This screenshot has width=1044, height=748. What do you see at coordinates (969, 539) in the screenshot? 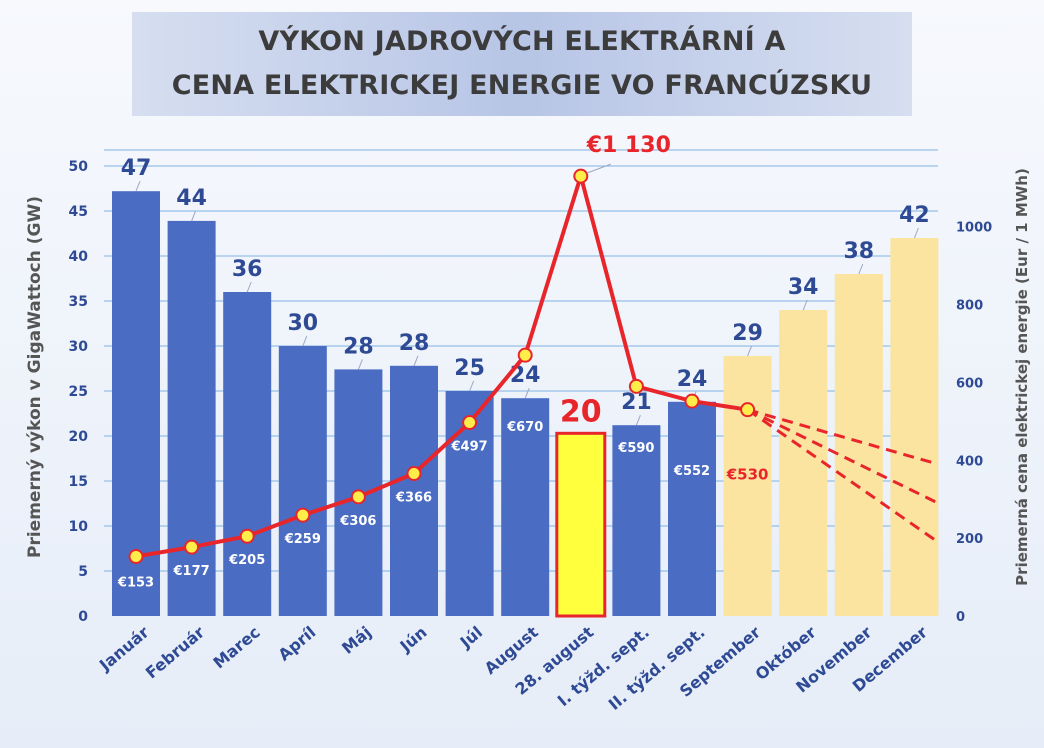
I see `y-right-tick-label: 200` at bounding box center [969, 539].